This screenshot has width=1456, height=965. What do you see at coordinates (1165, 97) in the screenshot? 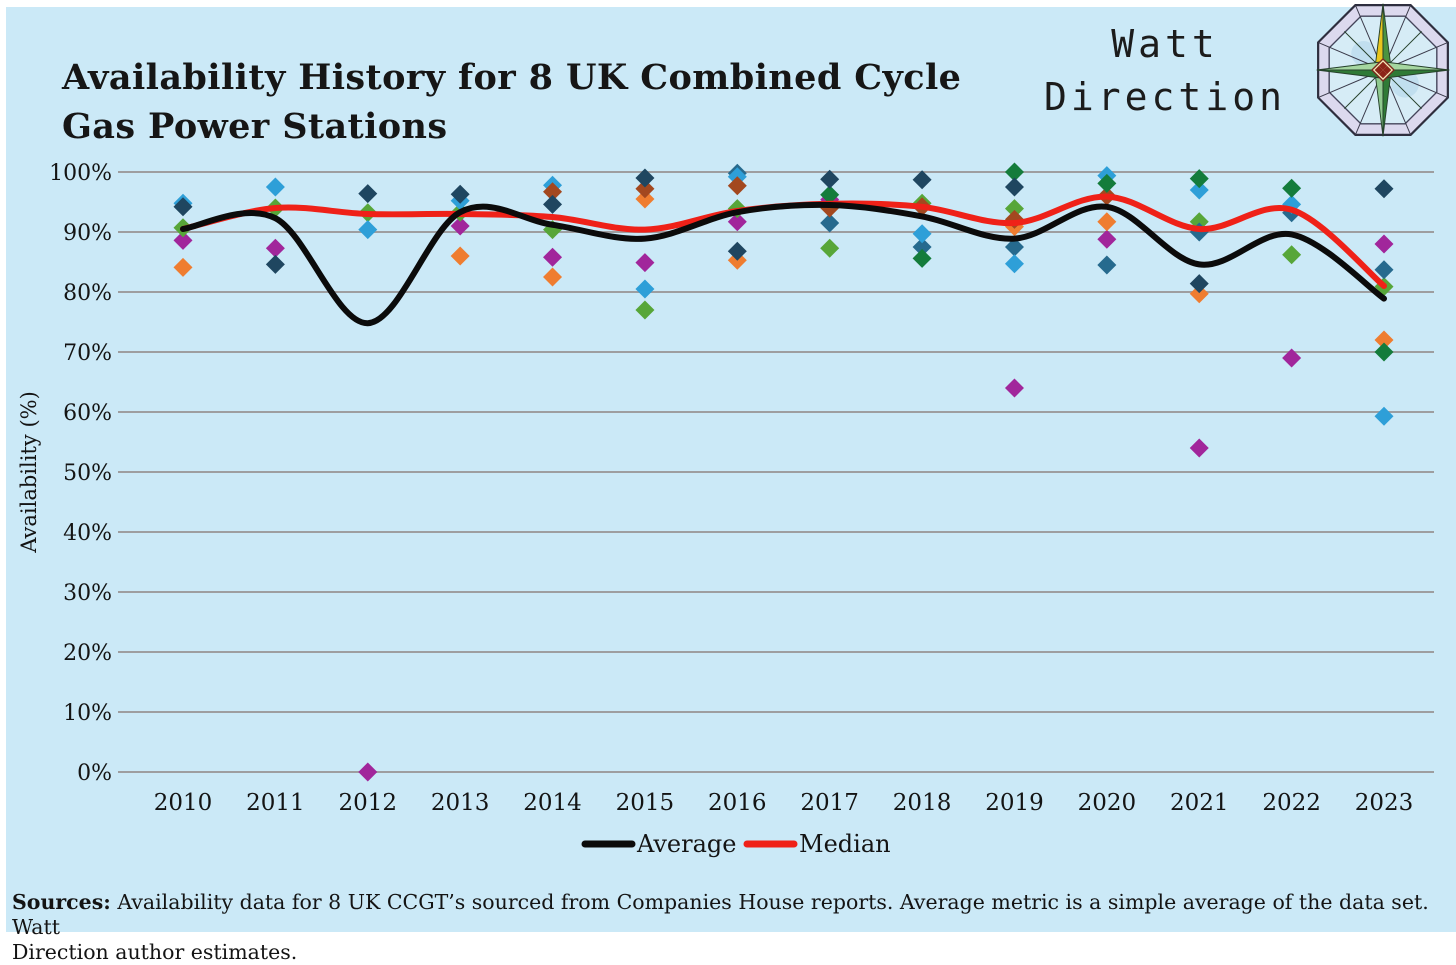
I see `brand-line-2: Direction` at bounding box center [1165, 97].